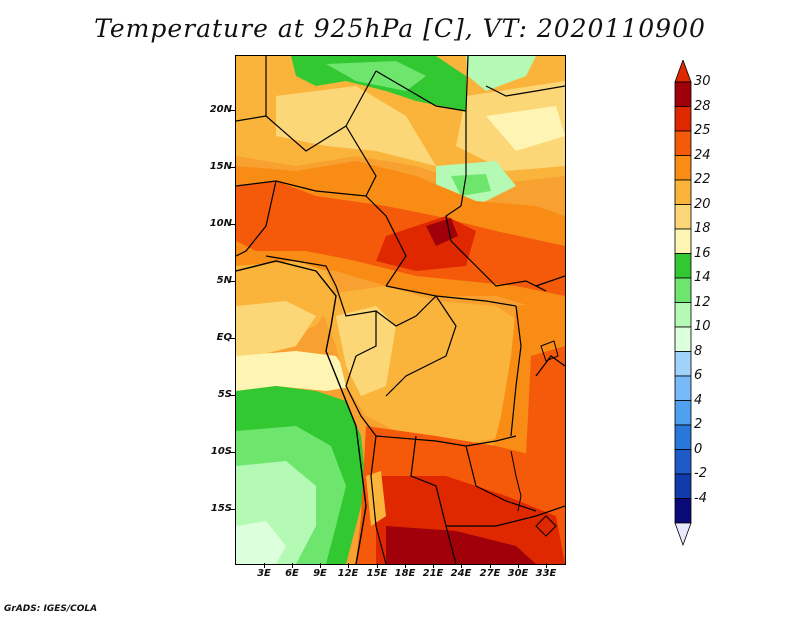  What do you see at coordinates (700, 473) in the screenshot?
I see `colorbar-label: -2` at bounding box center [700, 473].